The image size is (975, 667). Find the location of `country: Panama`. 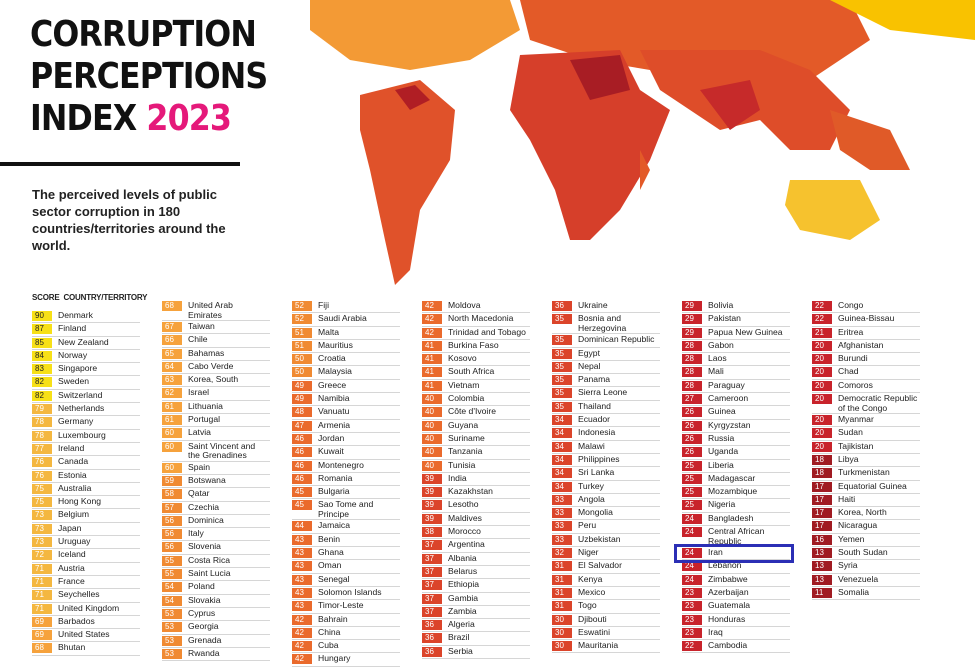

country: Panama is located at coordinates (594, 379).